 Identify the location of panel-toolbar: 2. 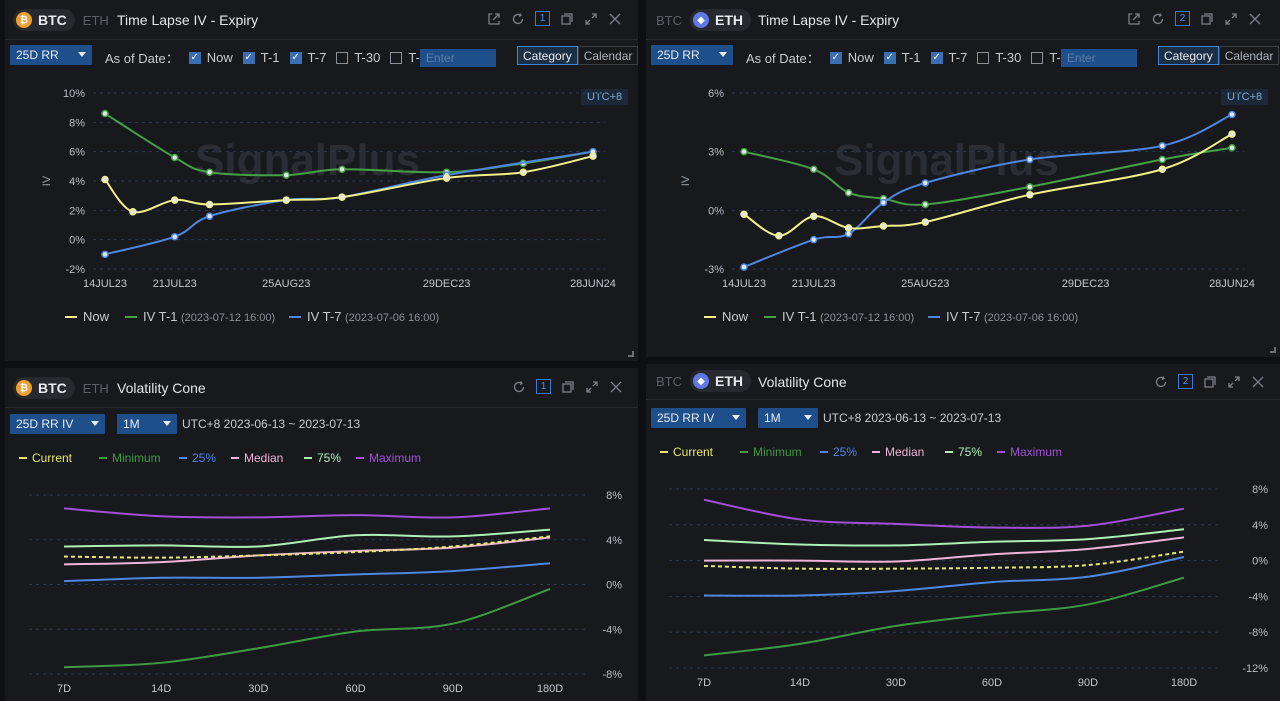
(1209, 381).